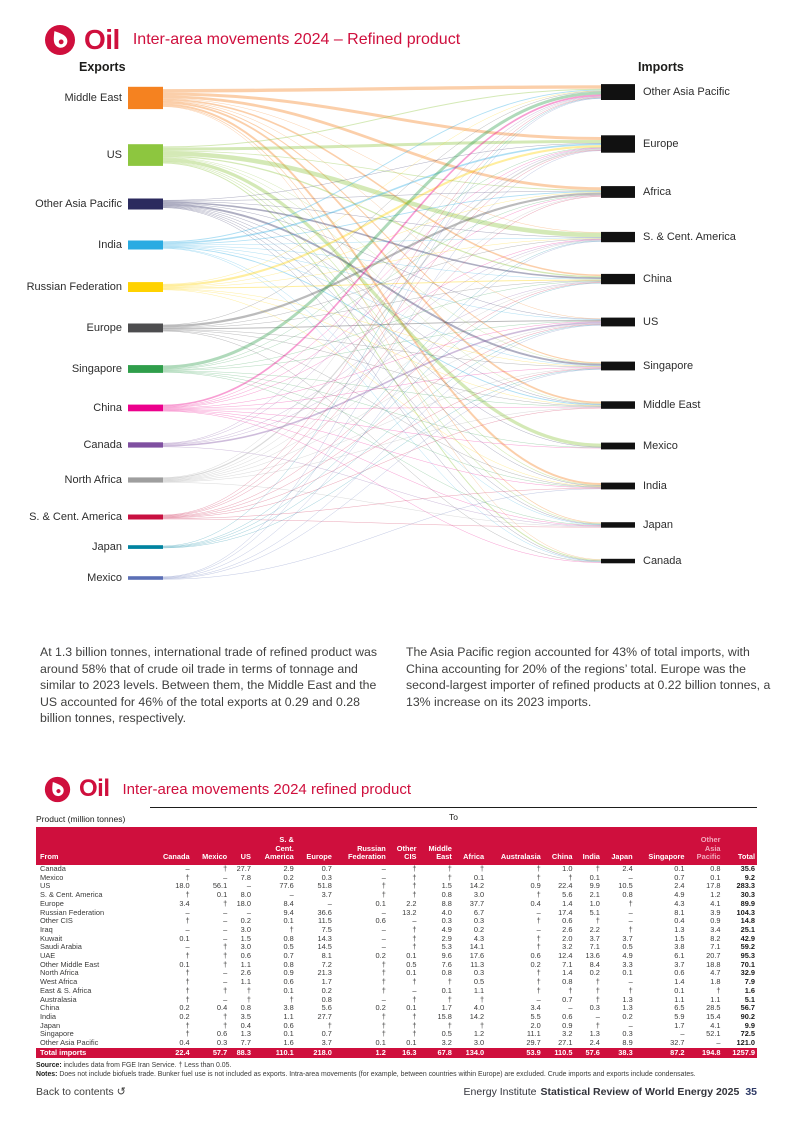 The image size is (793, 1121). I want to click on table-cell: 28.5, so click(713, 1008).